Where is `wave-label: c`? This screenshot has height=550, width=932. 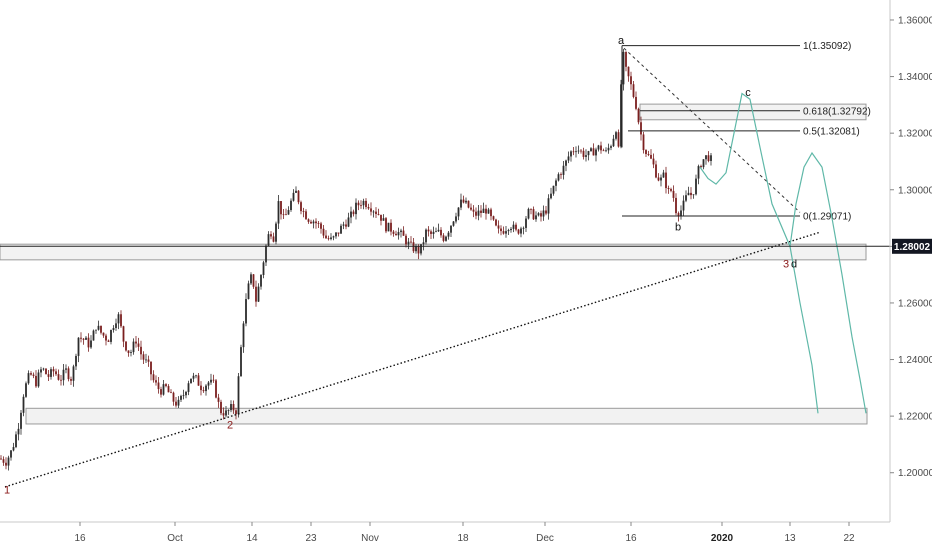
wave-label: c is located at coordinates (748, 93).